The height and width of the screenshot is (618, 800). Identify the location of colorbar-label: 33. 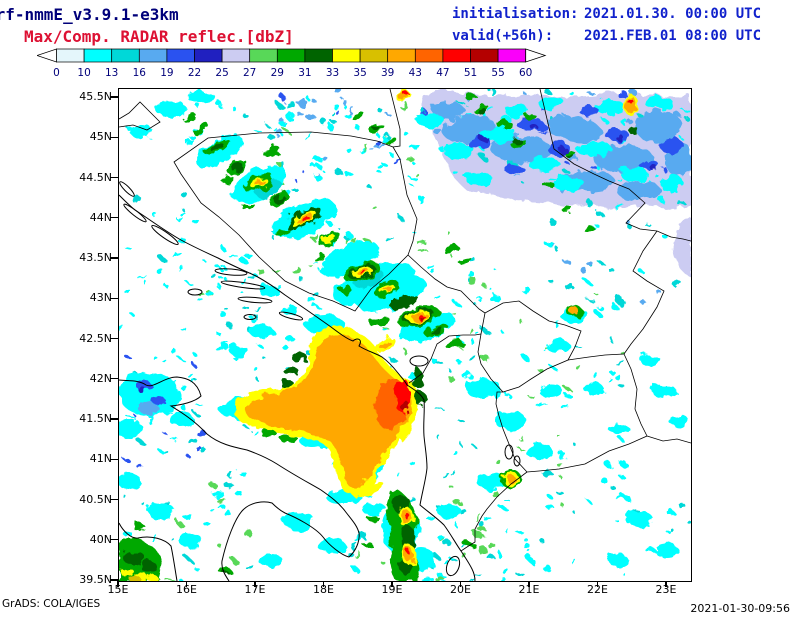
(332, 73).